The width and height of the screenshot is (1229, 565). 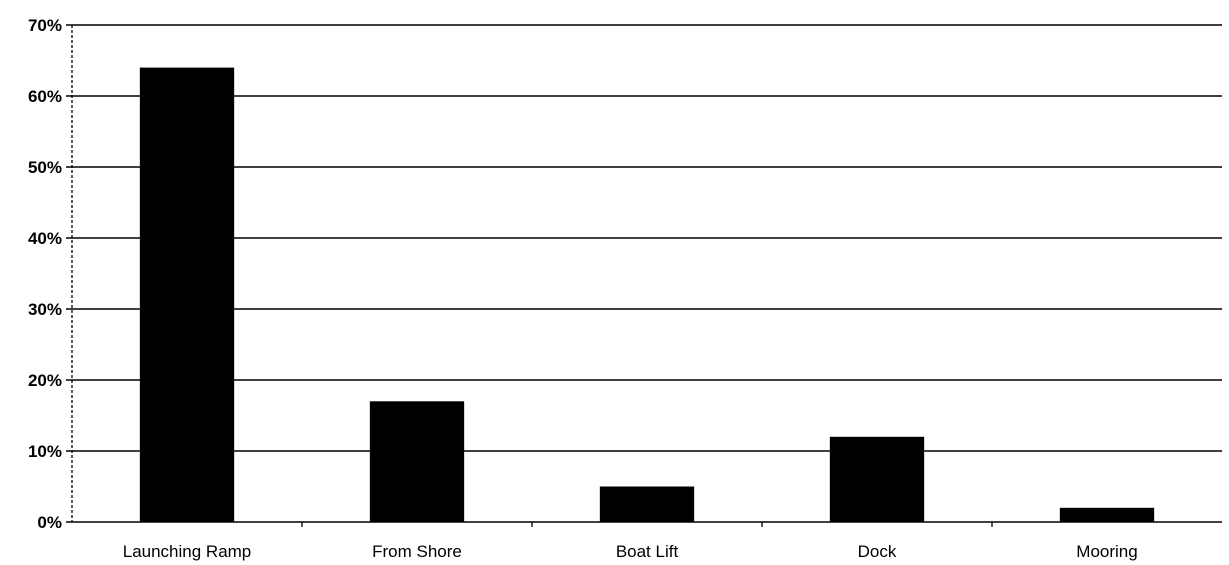 What do you see at coordinates (877, 479) in the screenshot?
I see `bar-dock` at bounding box center [877, 479].